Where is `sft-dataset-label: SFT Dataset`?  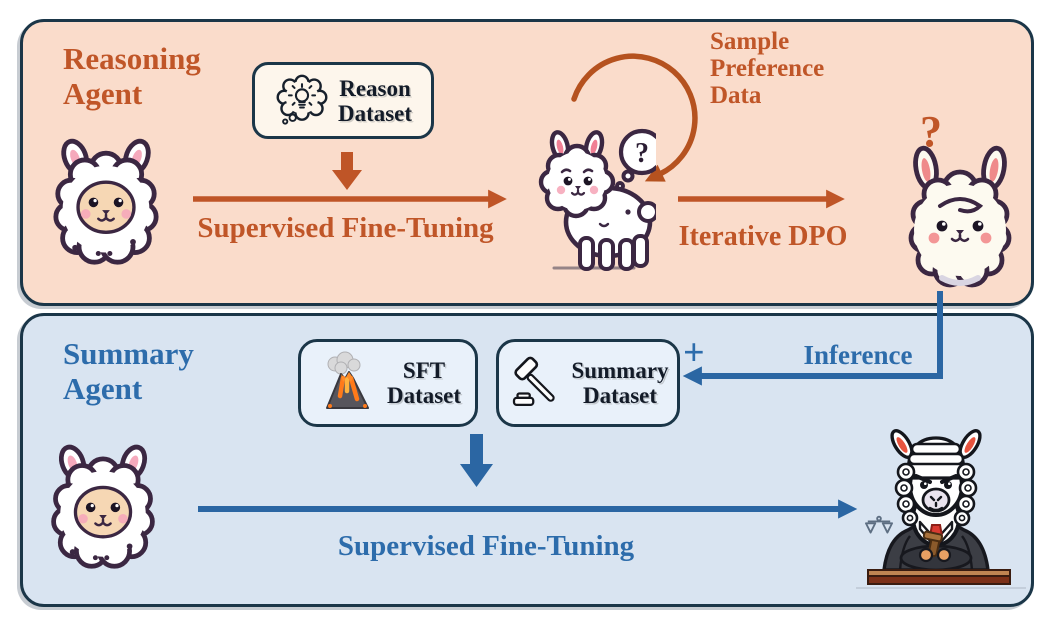 sft-dataset-label: SFT Dataset is located at coordinates (424, 383).